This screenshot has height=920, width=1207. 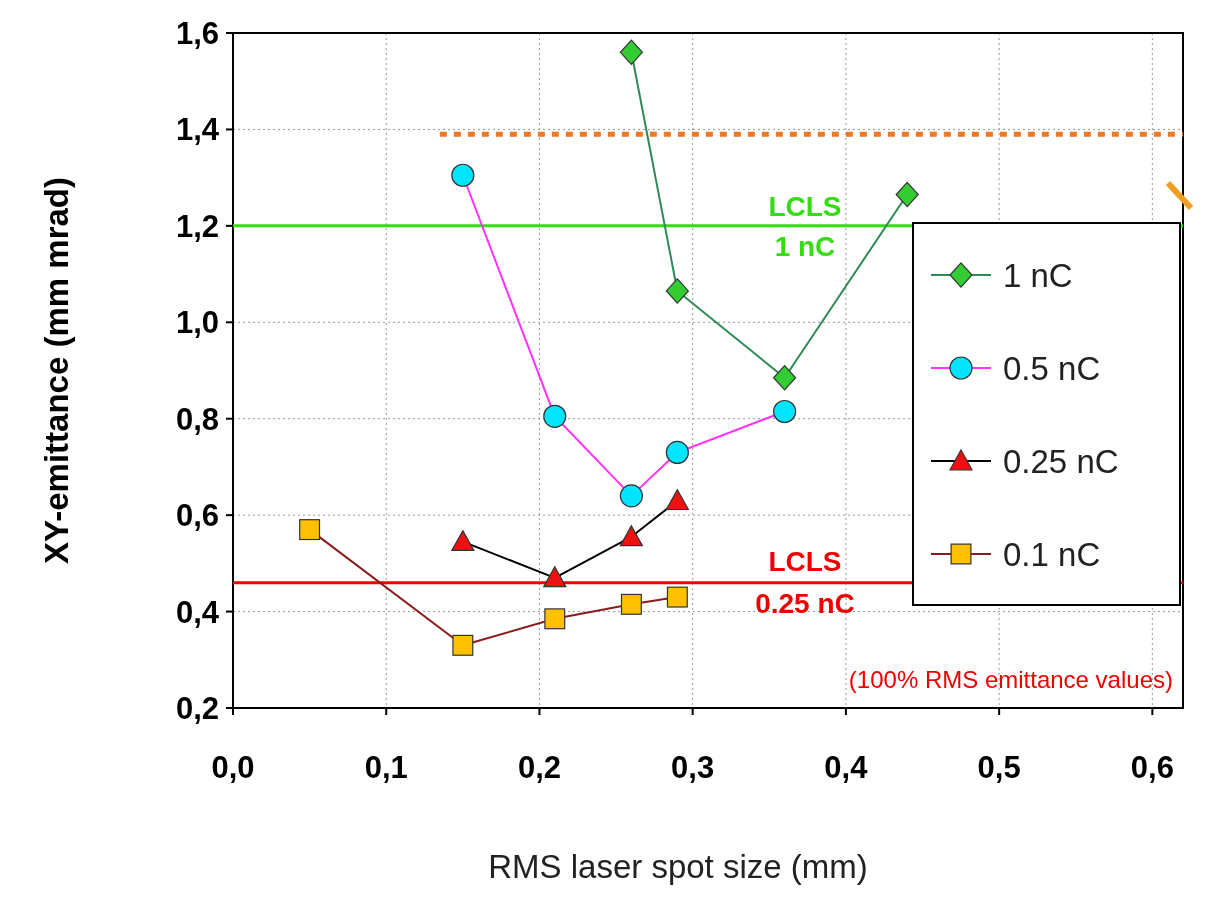 What do you see at coordinates (56, 370) in the screenshot?
I see `y-axis-title: XY-emittance (mm mrad)` at bounding box center [56, 370].